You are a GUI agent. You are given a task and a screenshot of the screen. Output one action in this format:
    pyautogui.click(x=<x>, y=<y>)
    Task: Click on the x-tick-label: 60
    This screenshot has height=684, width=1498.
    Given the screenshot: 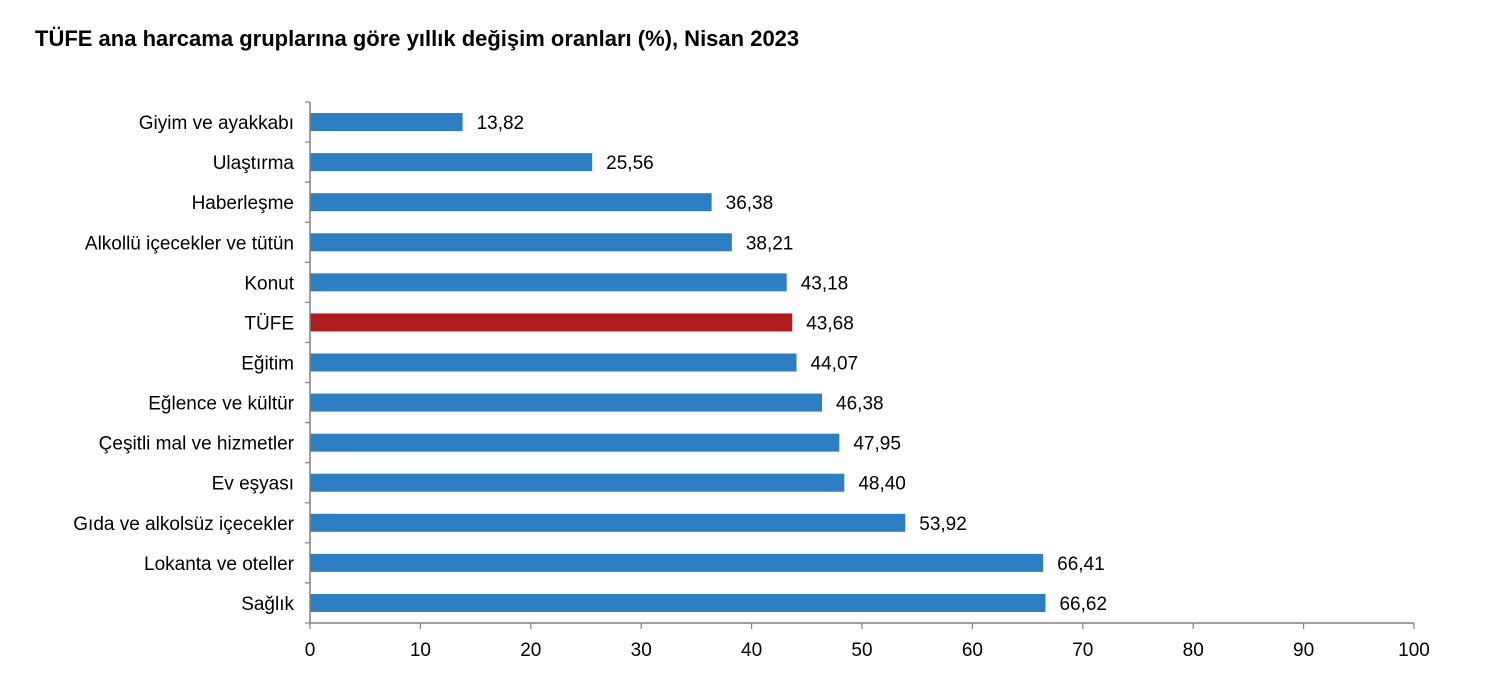 What is the action you would take?
    pyautogui.click(x=972, y=650)
    